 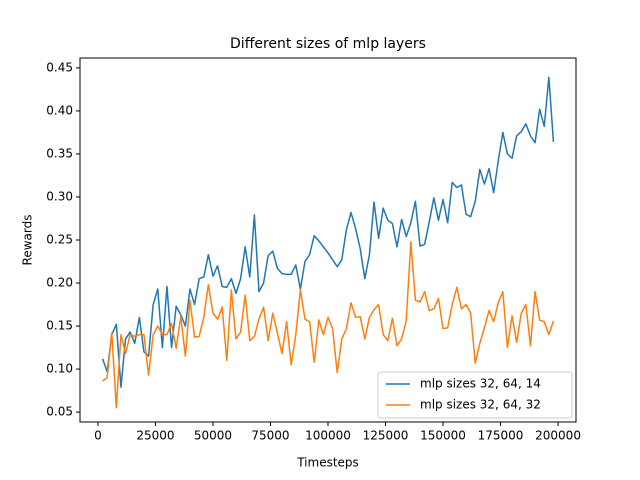 I want to click on y-tick-label: 0.45, so click(x=59, y=67).